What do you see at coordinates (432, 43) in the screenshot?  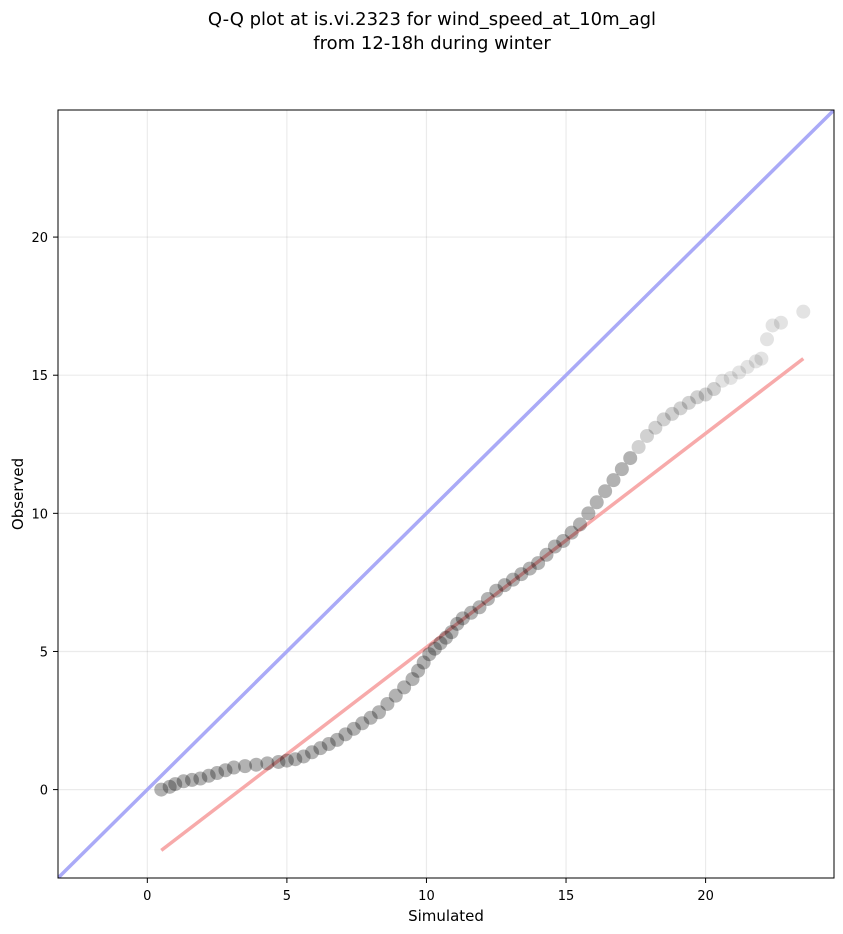 I see `chart-title-line-2: from 12-18h during winter` at bounding box center [432, 43].